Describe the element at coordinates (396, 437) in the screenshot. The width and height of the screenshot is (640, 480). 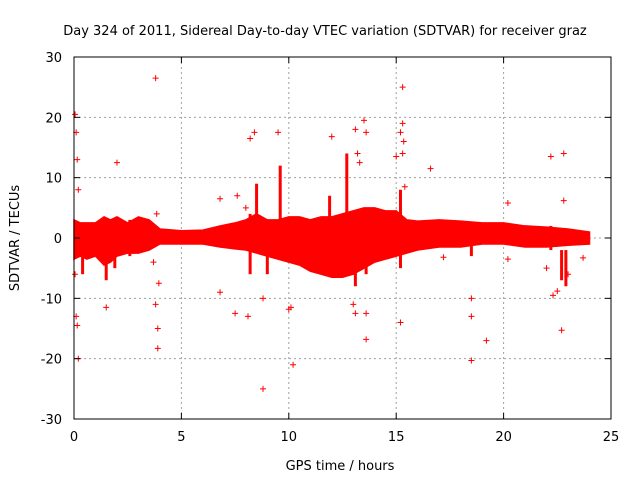
I see `x-tick-label: 15` at that location.